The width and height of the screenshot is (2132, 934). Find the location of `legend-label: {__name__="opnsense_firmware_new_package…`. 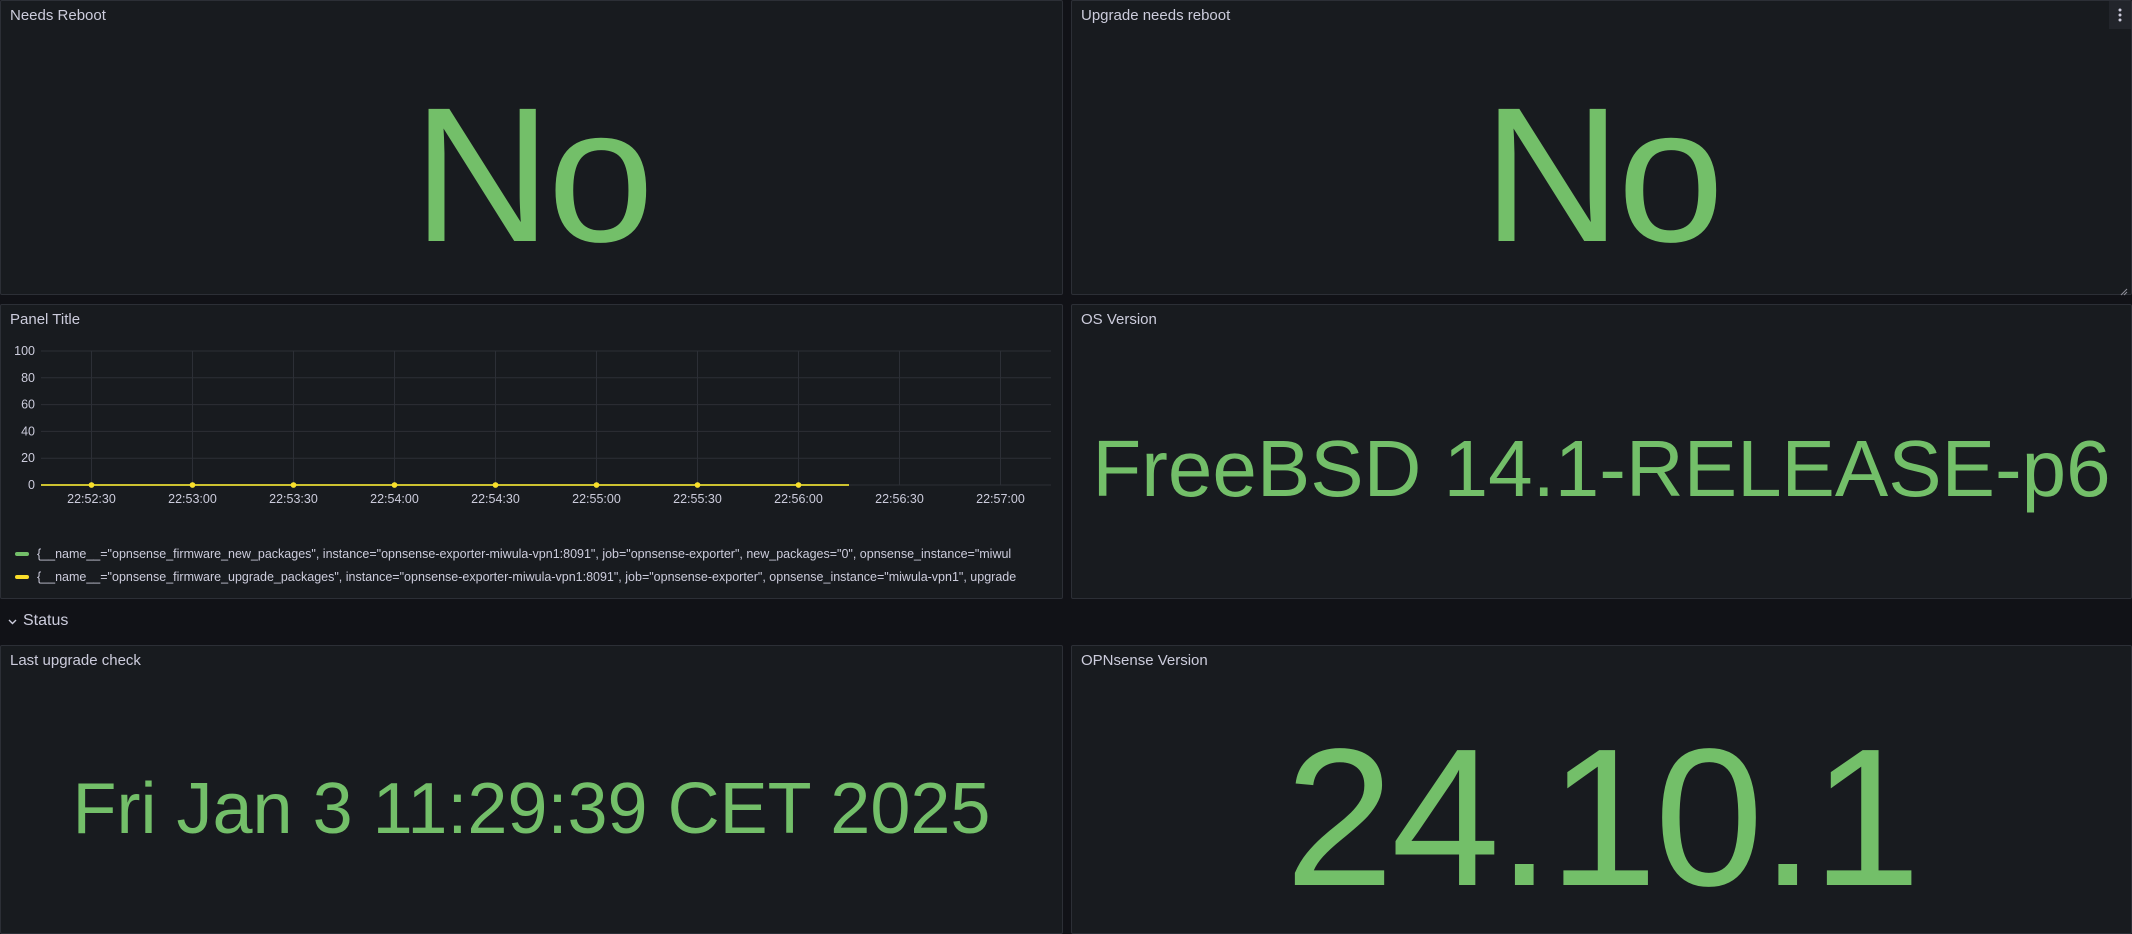

legend-label: {__name__="opnsense_firmware_new_package… is located at coordinates (524, 554).